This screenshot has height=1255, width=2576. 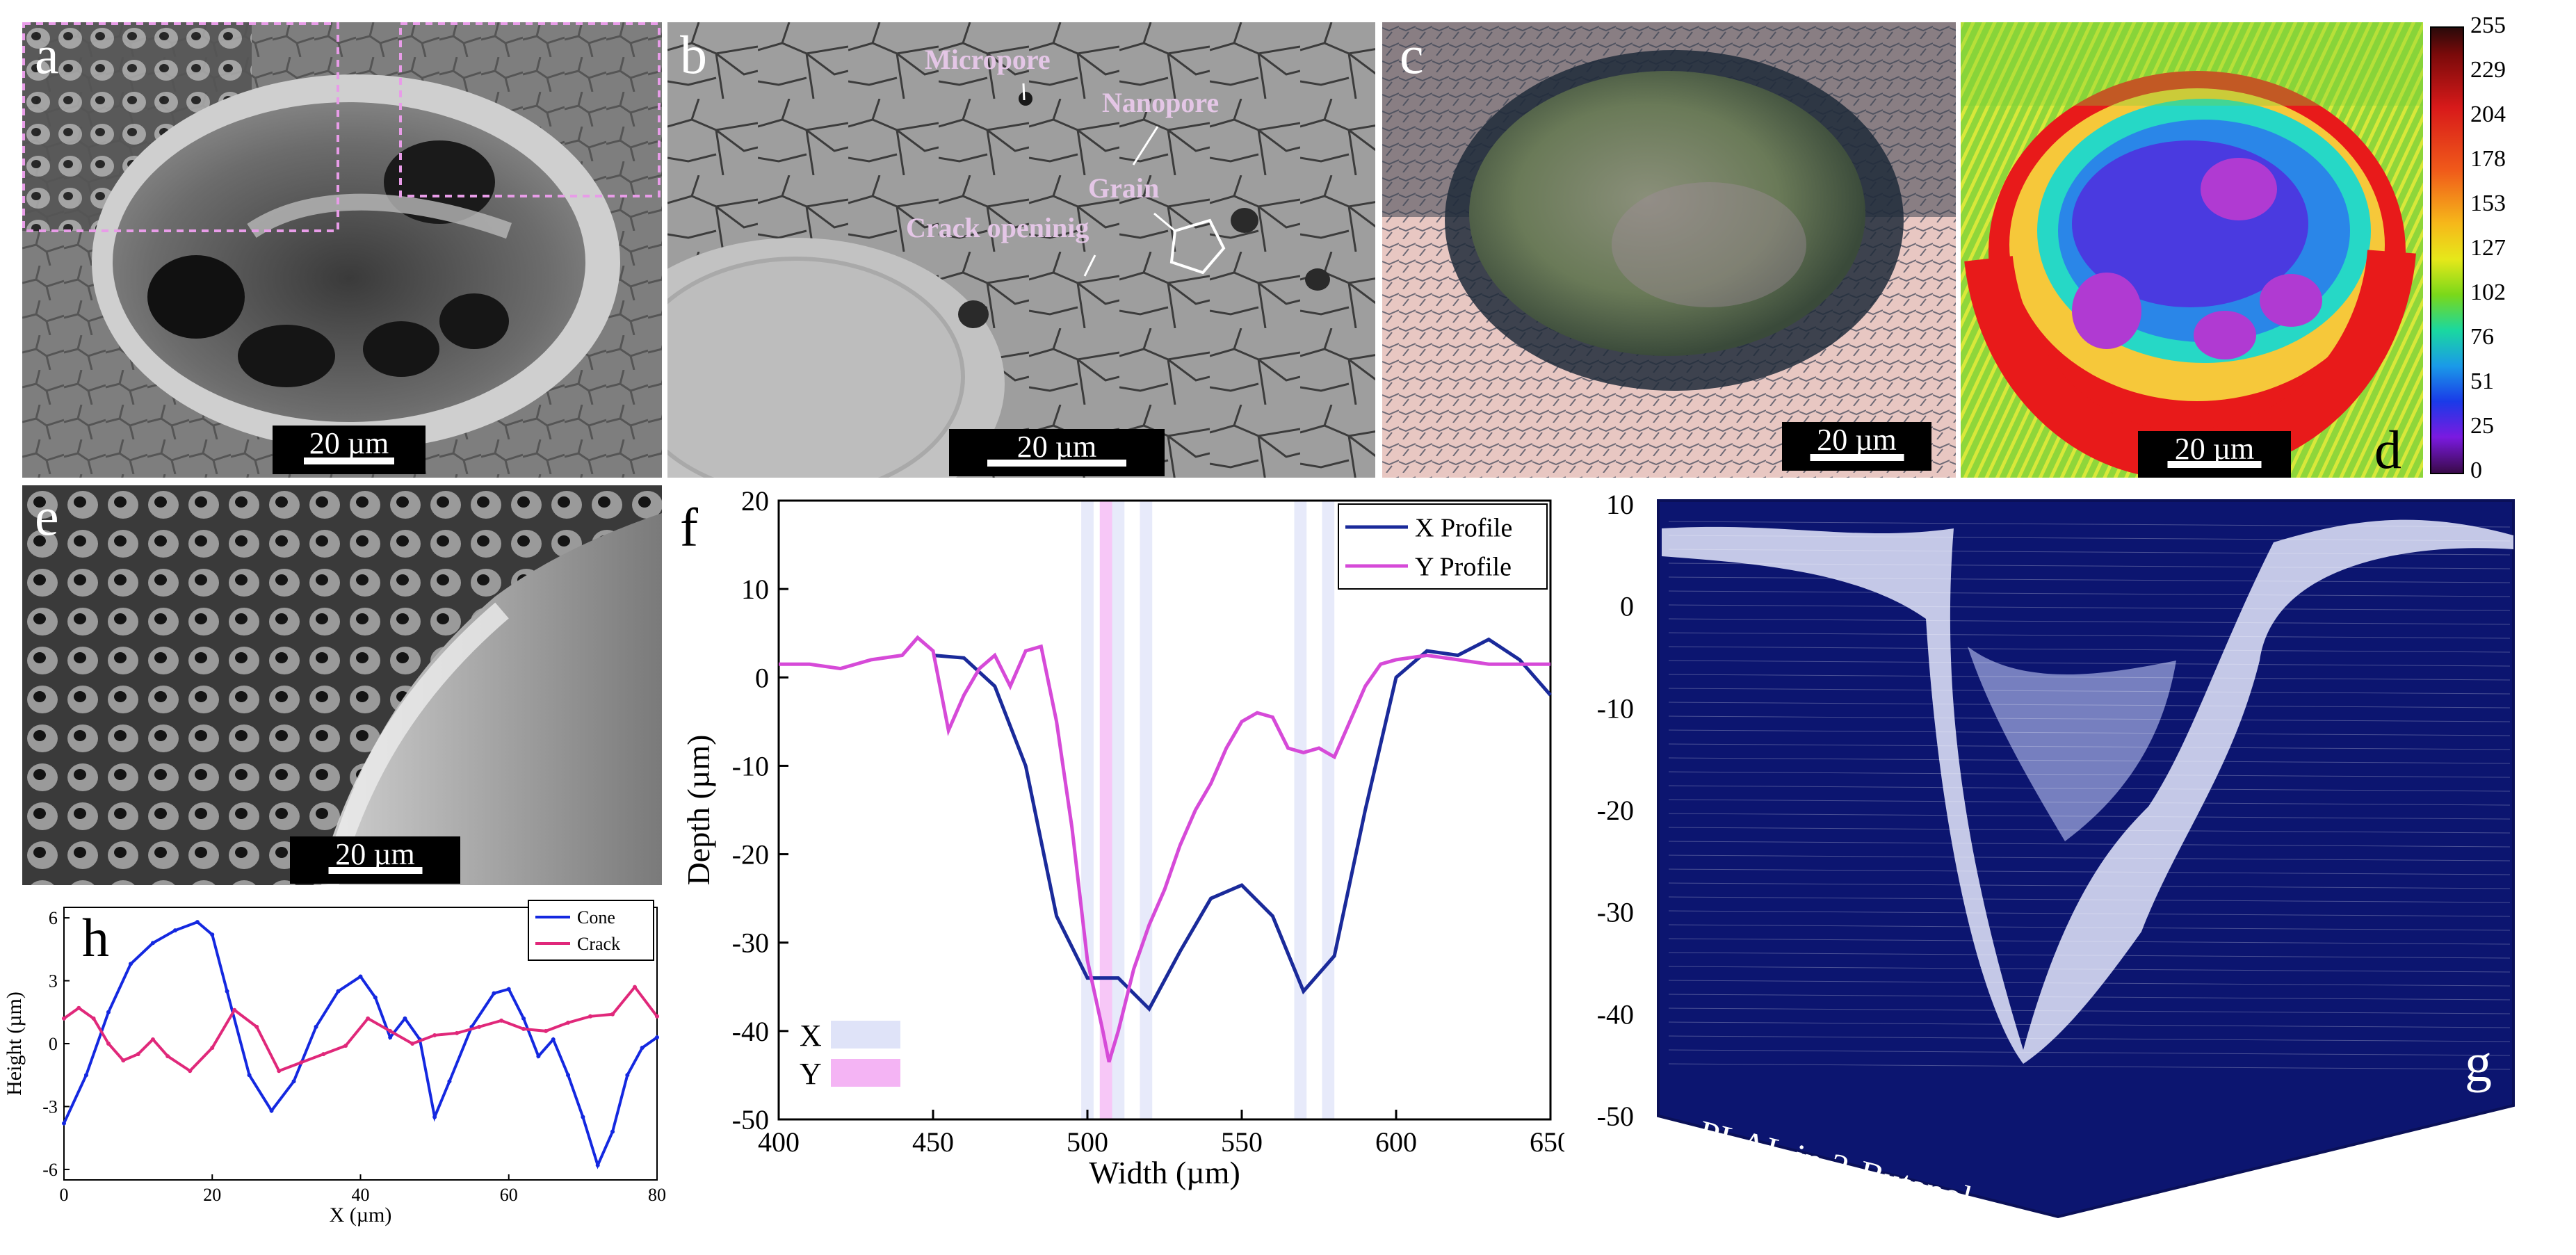 I want to click on colorbar-gradient, so click(x=2447, y=250).